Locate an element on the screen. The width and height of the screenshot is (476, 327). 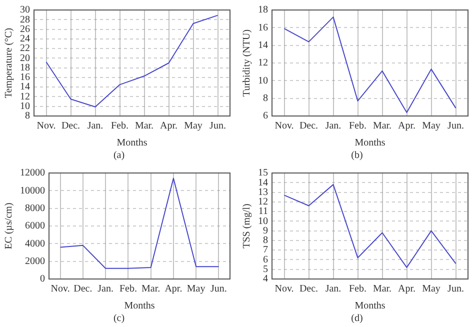
y-tick-label: 20 is located at coordinates (25, 58).